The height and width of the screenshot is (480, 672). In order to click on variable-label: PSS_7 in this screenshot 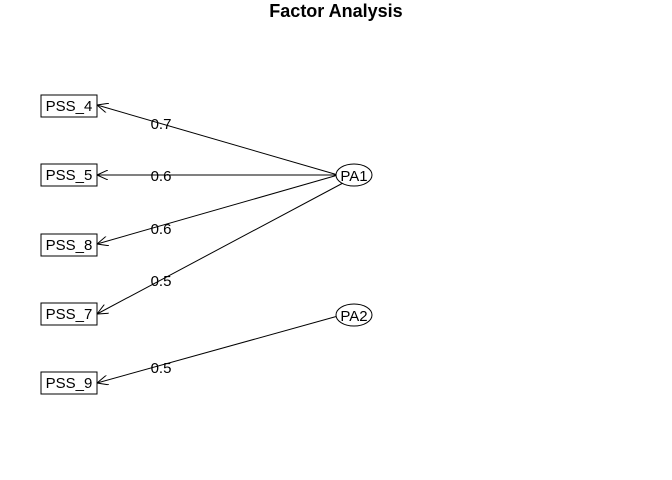, I will do `click(69, 314)`.